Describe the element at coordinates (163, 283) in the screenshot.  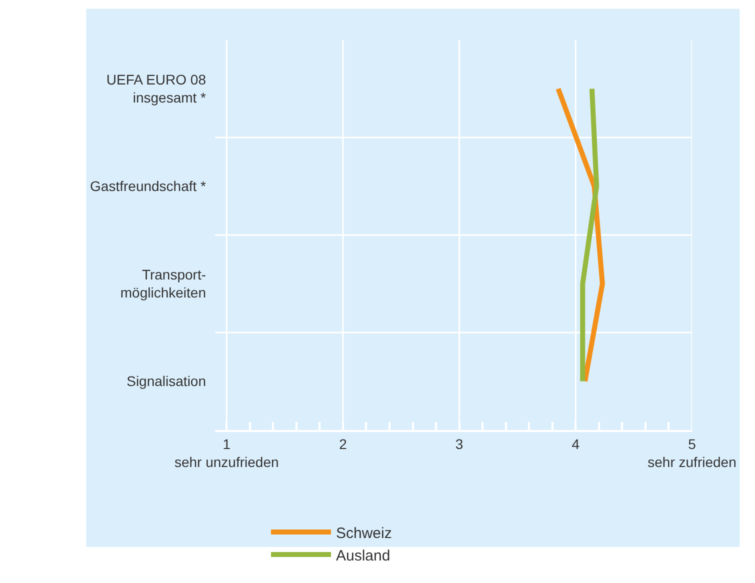
I see `y-tick-label: Transport- möglichkeiten` at that location.